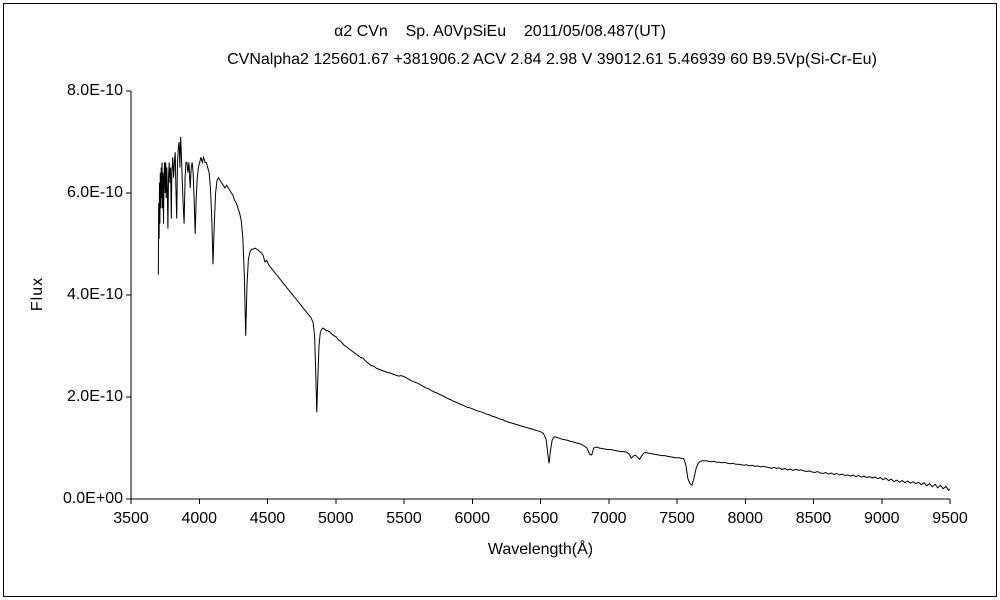 The image size is (1000, 600). I want to click on x-tick-label: 5500, so click(404, 518).